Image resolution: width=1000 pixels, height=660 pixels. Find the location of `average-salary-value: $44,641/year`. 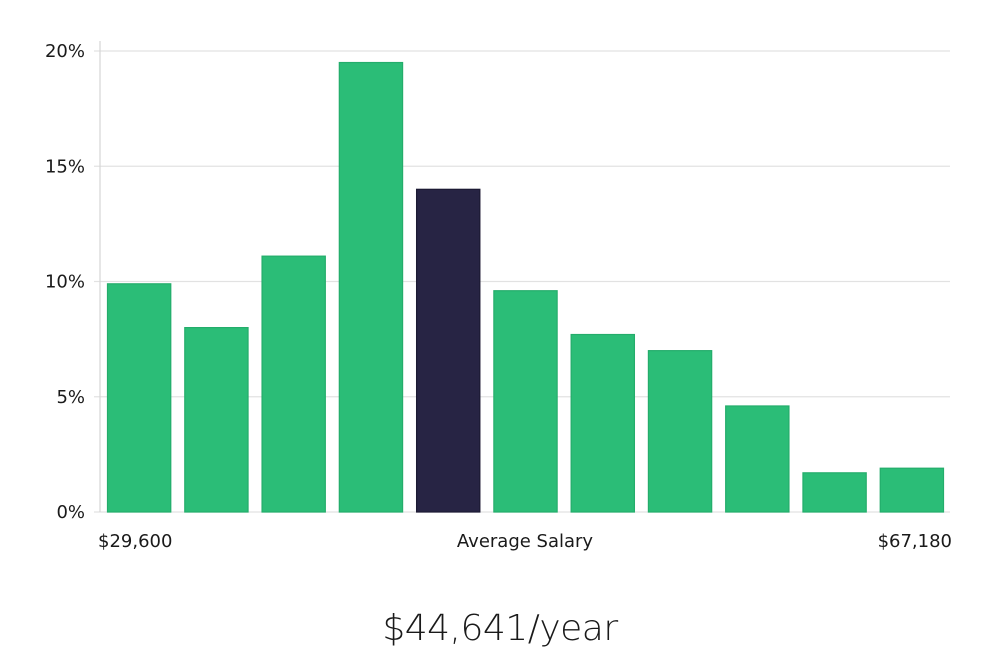

average-salary-value: $44,641/year is located at coordinates (500, 628).